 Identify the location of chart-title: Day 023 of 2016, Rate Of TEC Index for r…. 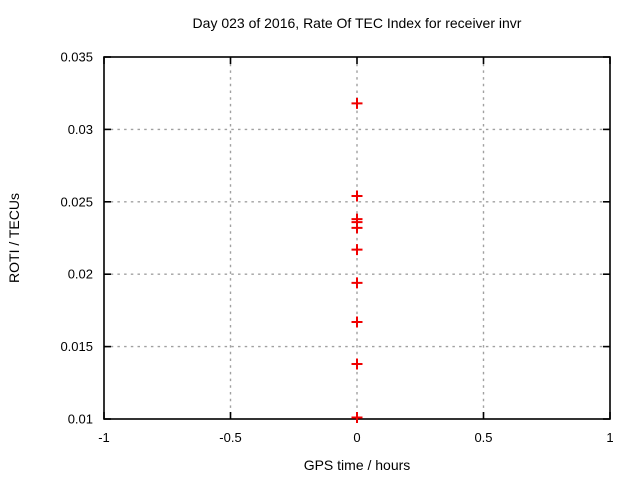
(357, 23).